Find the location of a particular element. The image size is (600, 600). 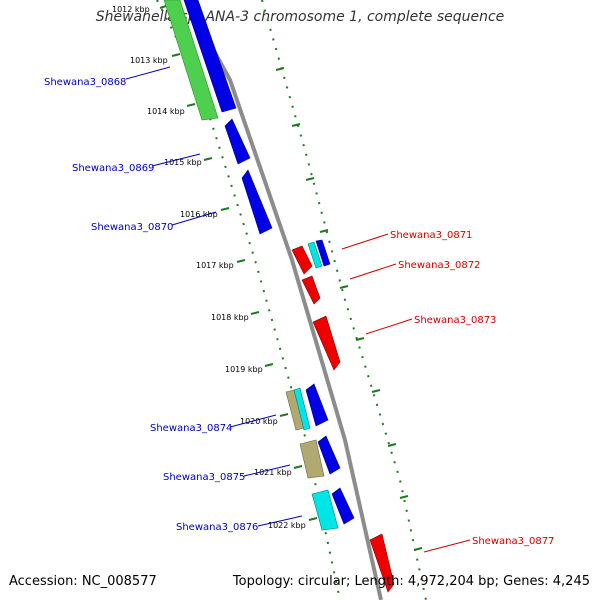

gene-0868-green is located at coordinates (191, 60).